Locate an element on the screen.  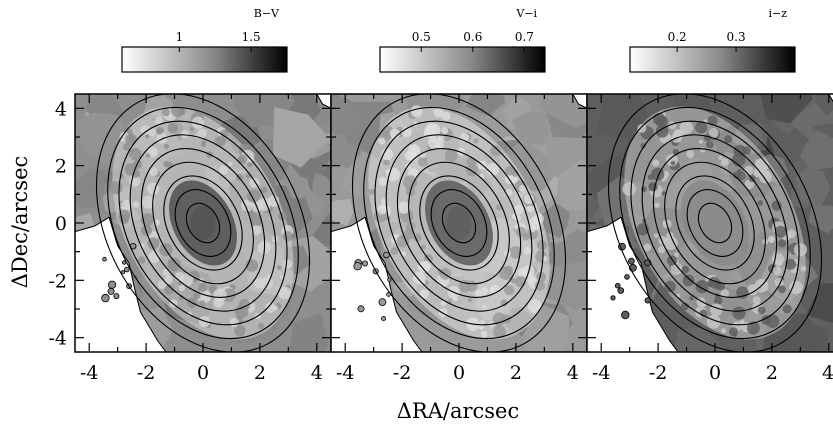
y-axis-label: ΔDec/arcsec is located at coordinates (20, 222).